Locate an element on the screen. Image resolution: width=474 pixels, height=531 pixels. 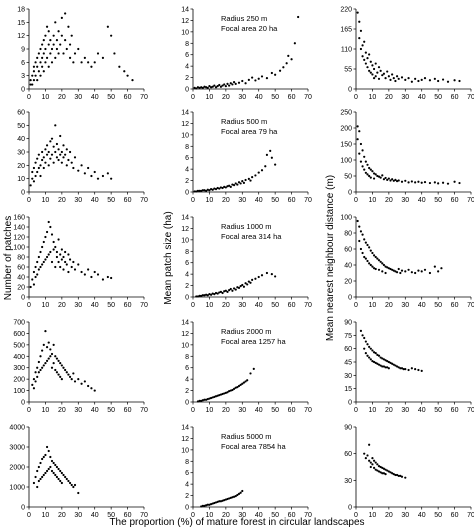
y-tick-label: 30 is located at coordinates (348, 376).